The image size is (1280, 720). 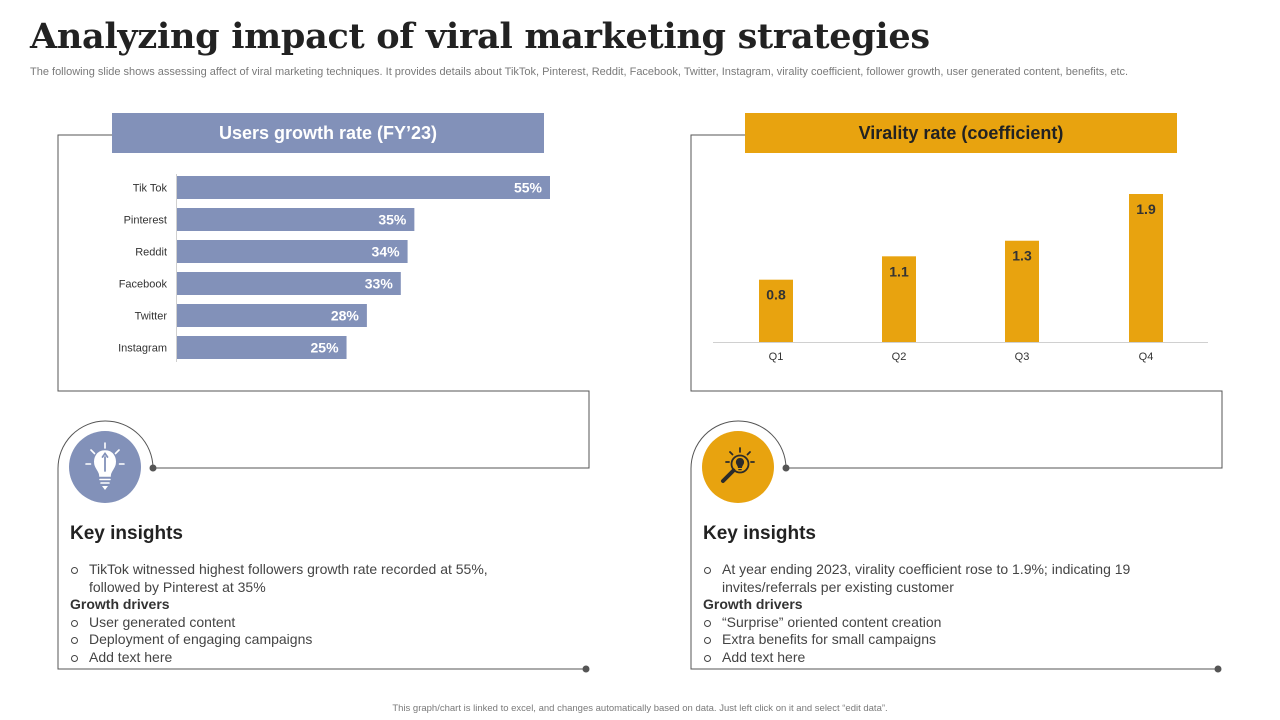 What do you see at coordinates (738, 445) in the screenshot?
I see `right-icon-arc` at bounding box center [738, 445].